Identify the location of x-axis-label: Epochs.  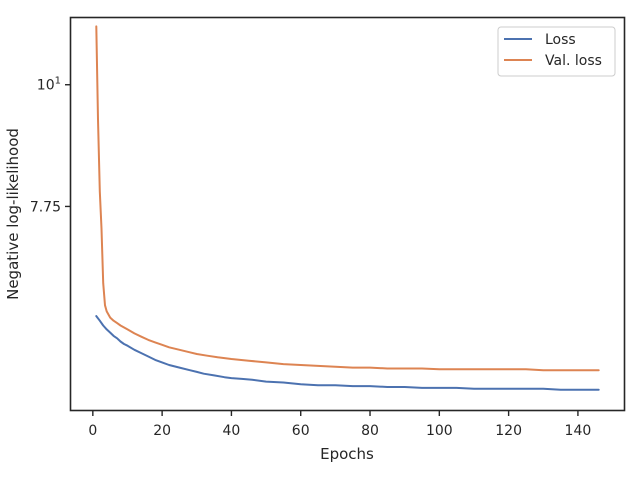
(347, 454).